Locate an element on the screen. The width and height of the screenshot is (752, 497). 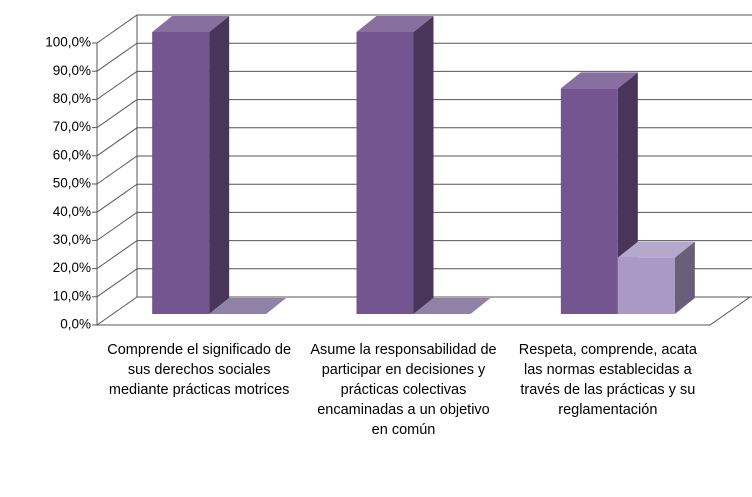
y-tick-label: 30,0% is located at coordinates (72, 239).